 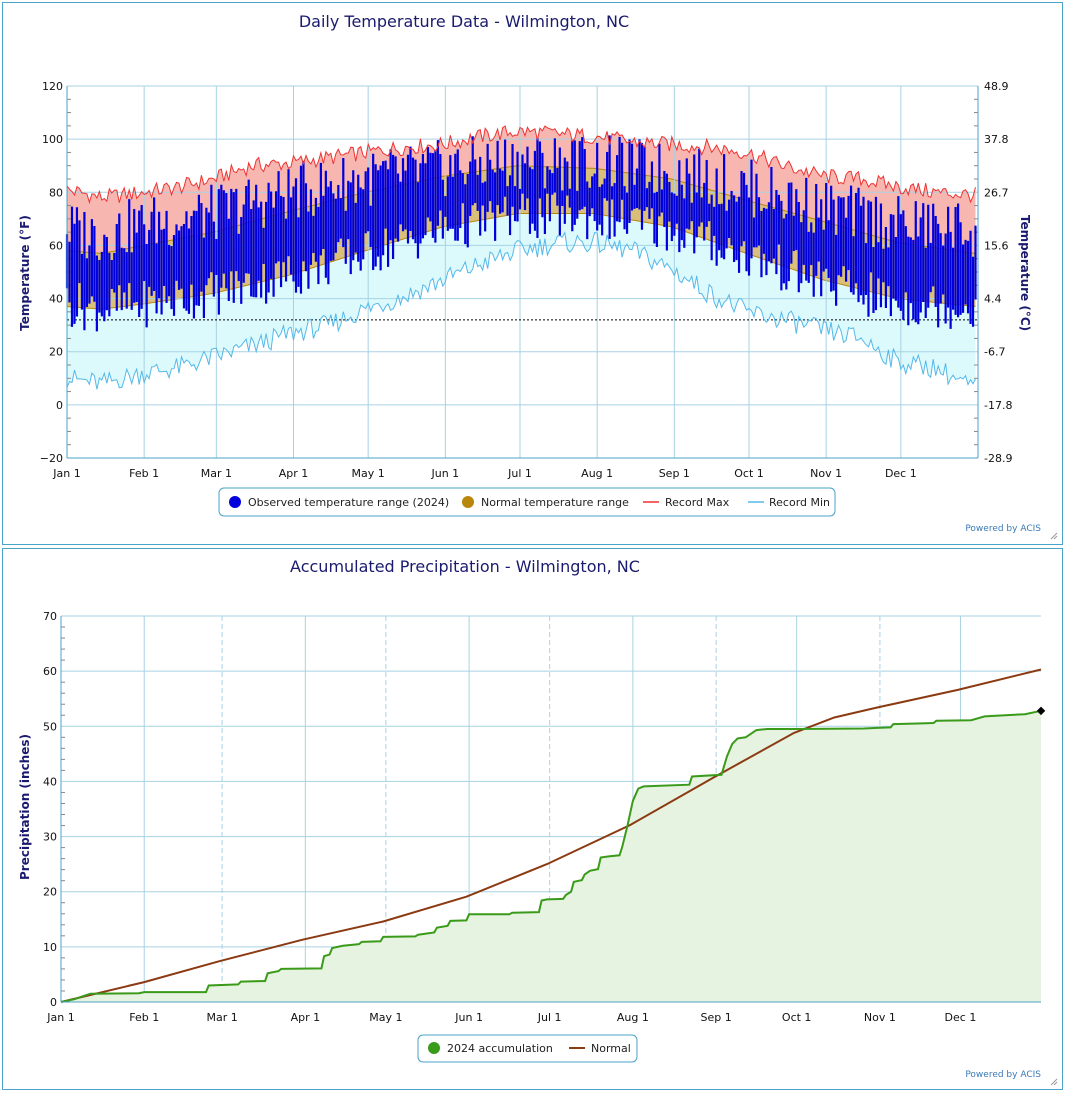 What do you see at coordinates (521, 165) in the screenshot?
I see `record-max-line` at bounding box center [521, 165].